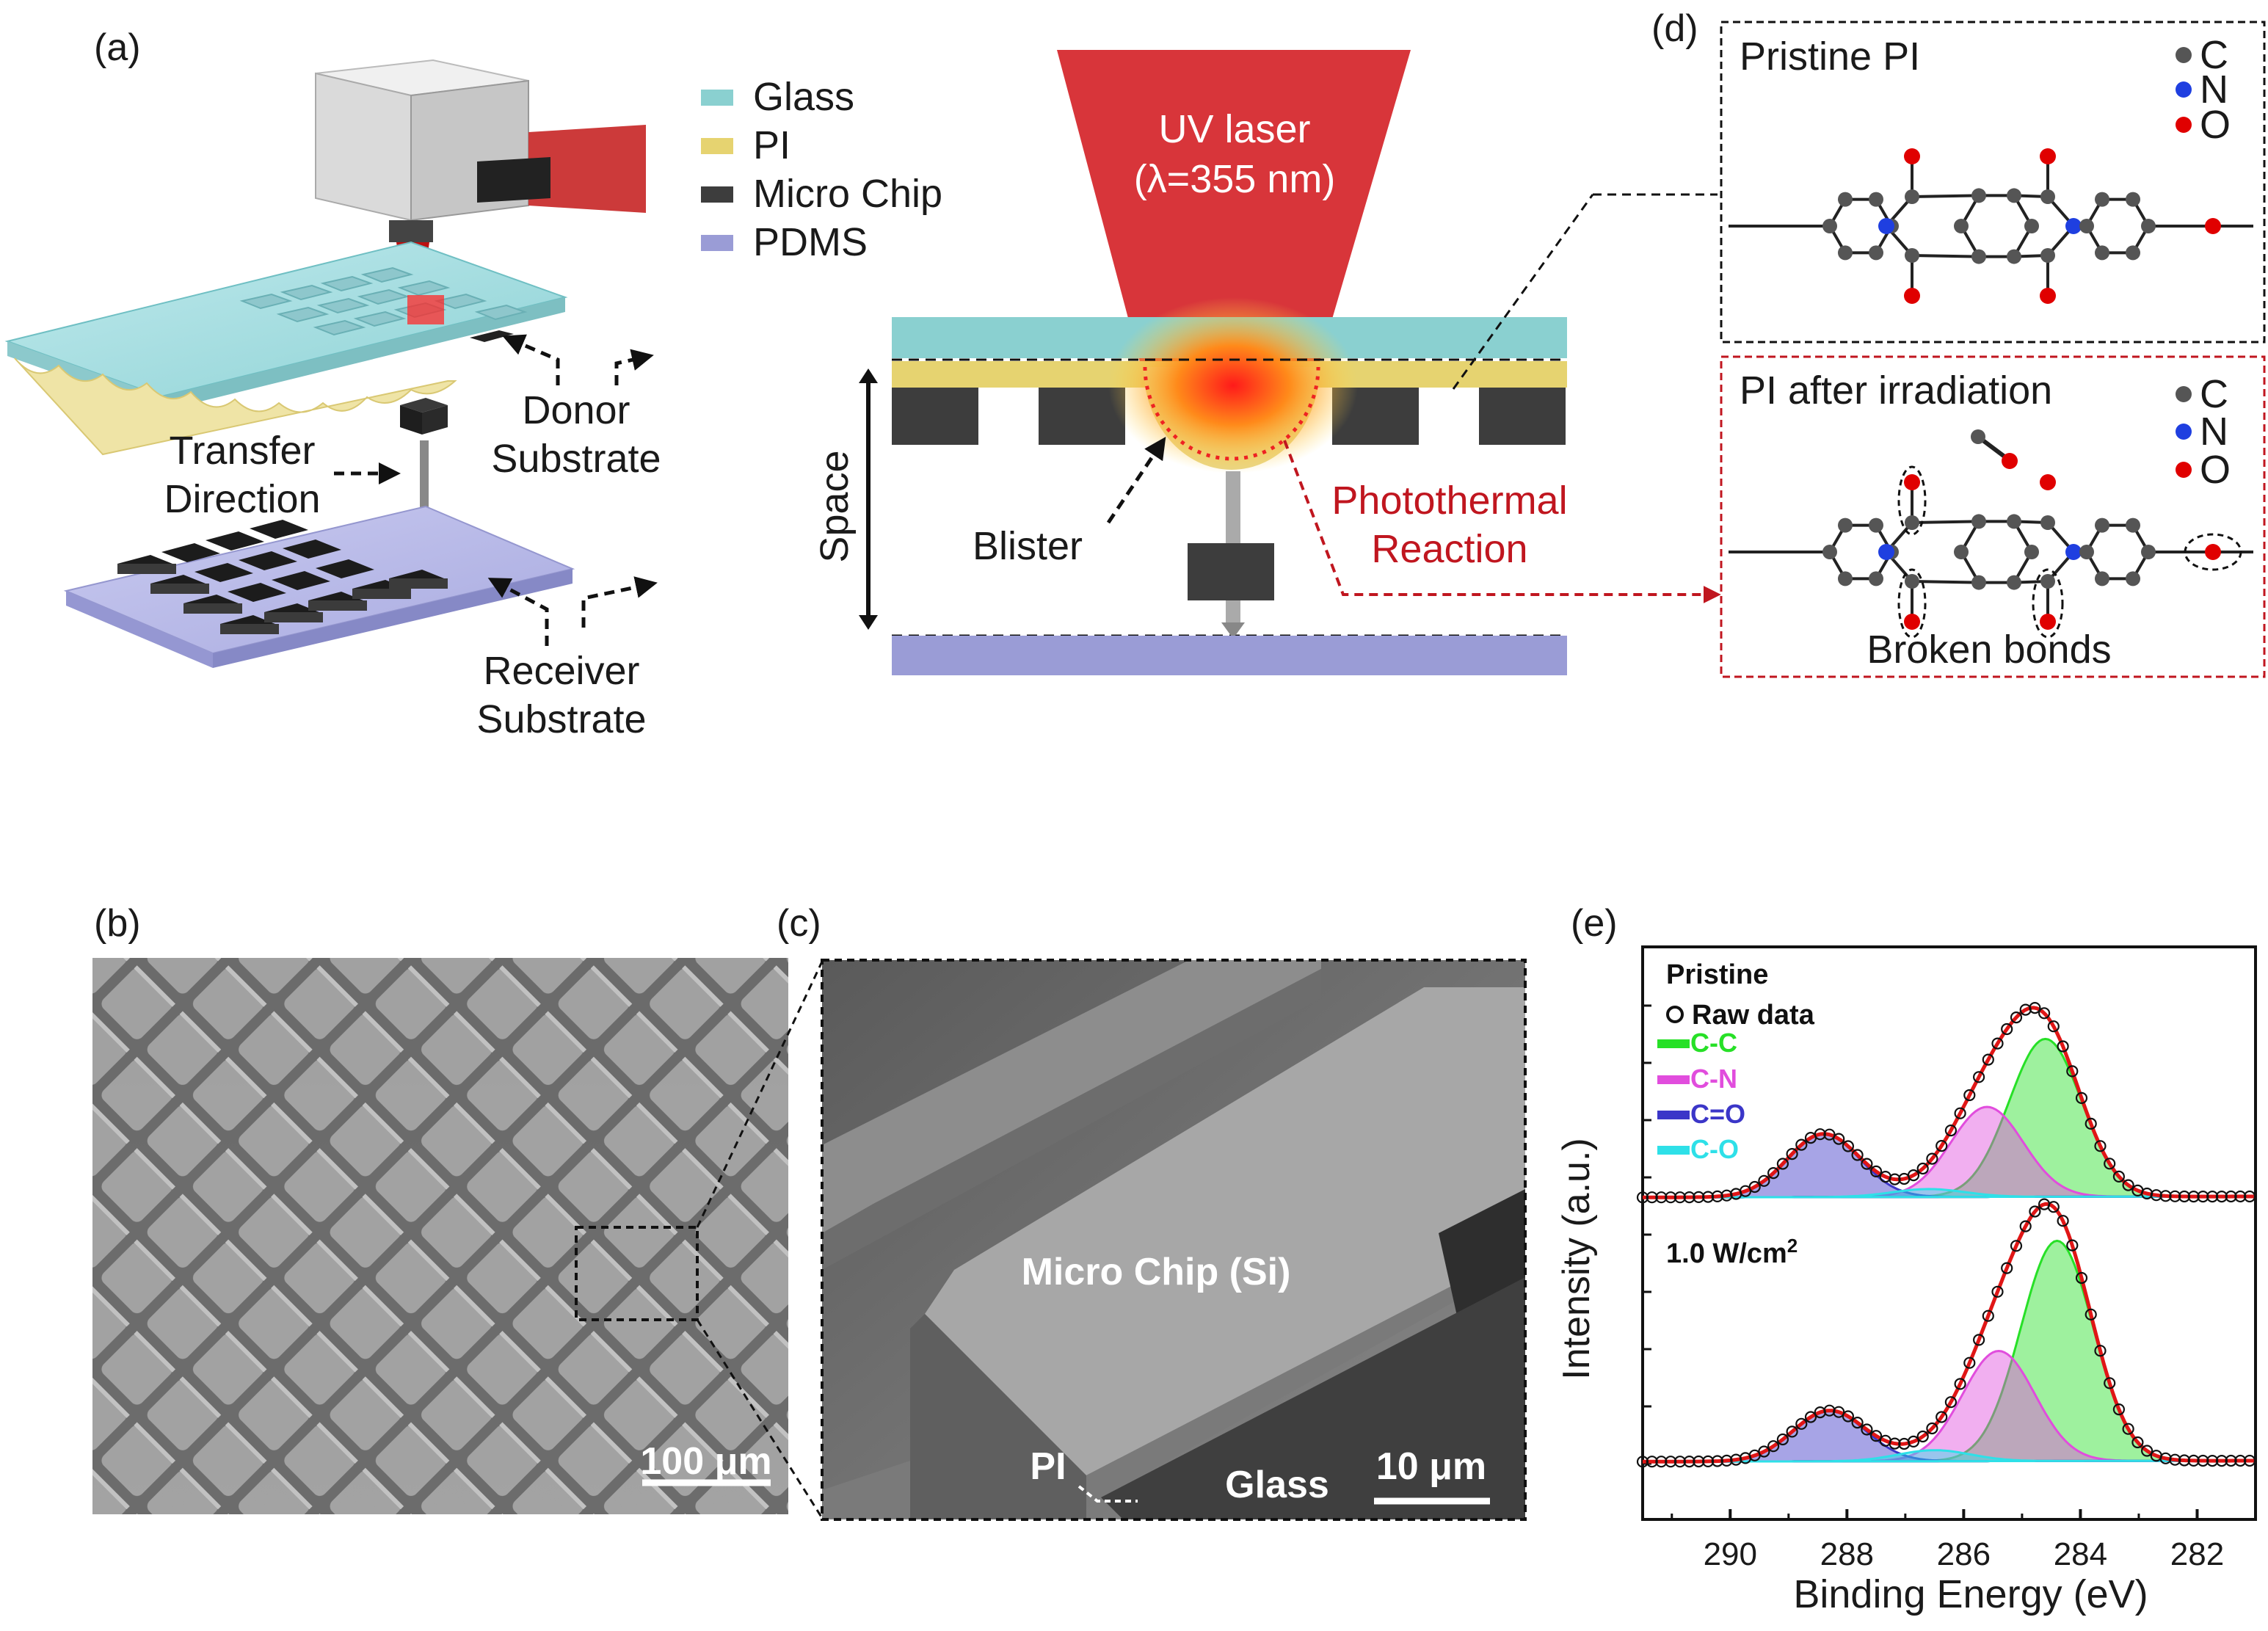 The height and width of the screenshot is (1631, 2268). What do you see at coordinates (440, 1236) in the screenshot?
I see `sem-image-array` at bounding box center [440, 1236].